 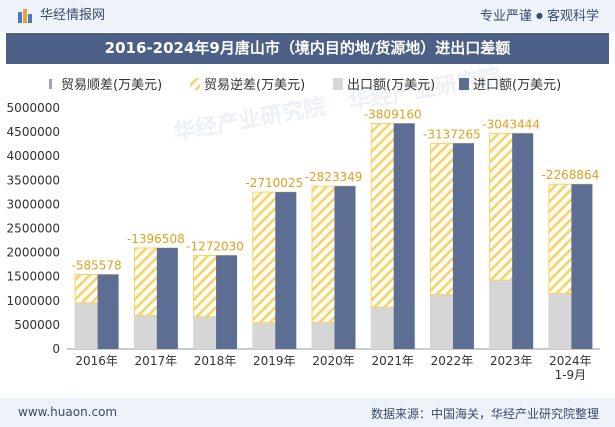 What do you see at coordinates (33, 229) in the screenshot?
I see `y-tick-label: 2500000` at bounding box center [33, 229].